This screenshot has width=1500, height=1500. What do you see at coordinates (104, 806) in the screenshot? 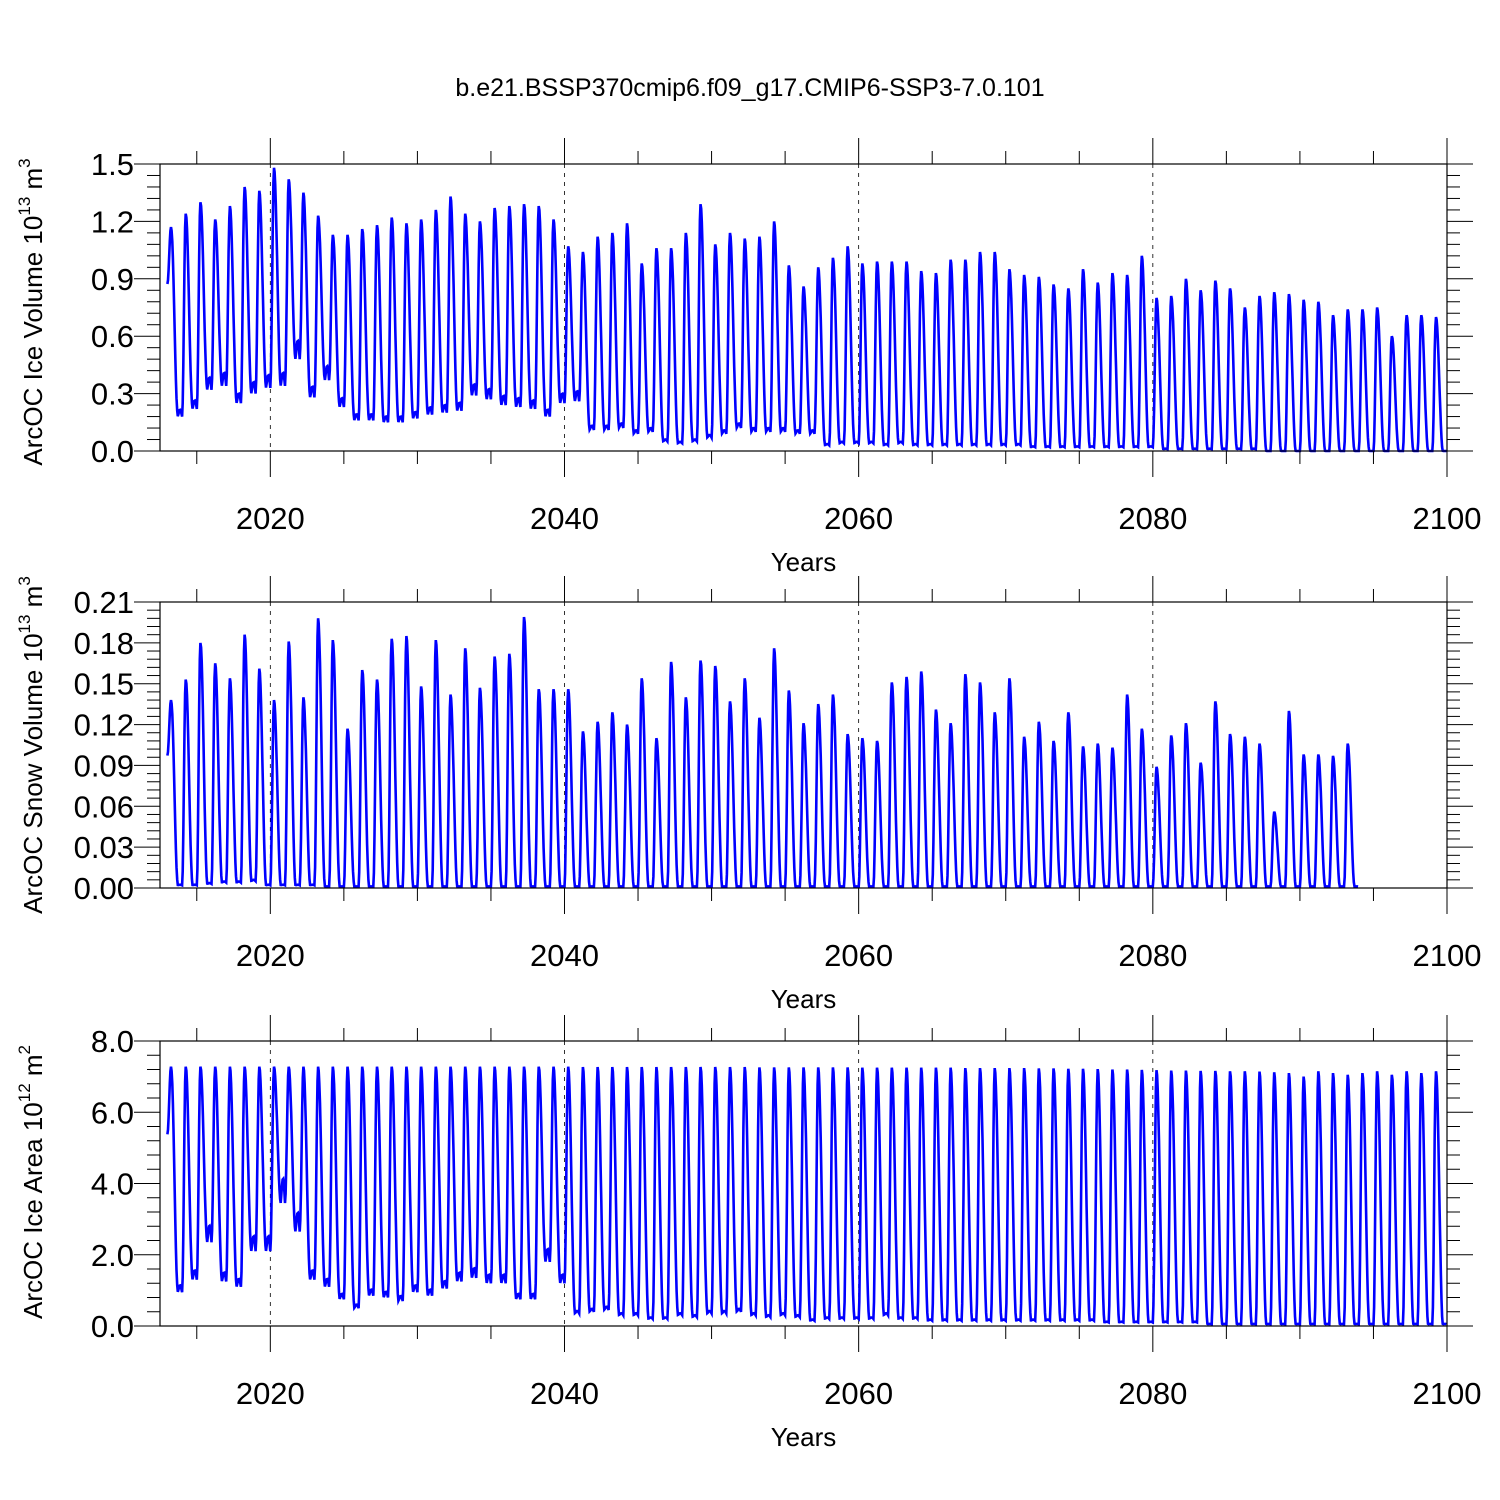
I see `y-tick-label: 0.06` at bounding box center [104, 806].